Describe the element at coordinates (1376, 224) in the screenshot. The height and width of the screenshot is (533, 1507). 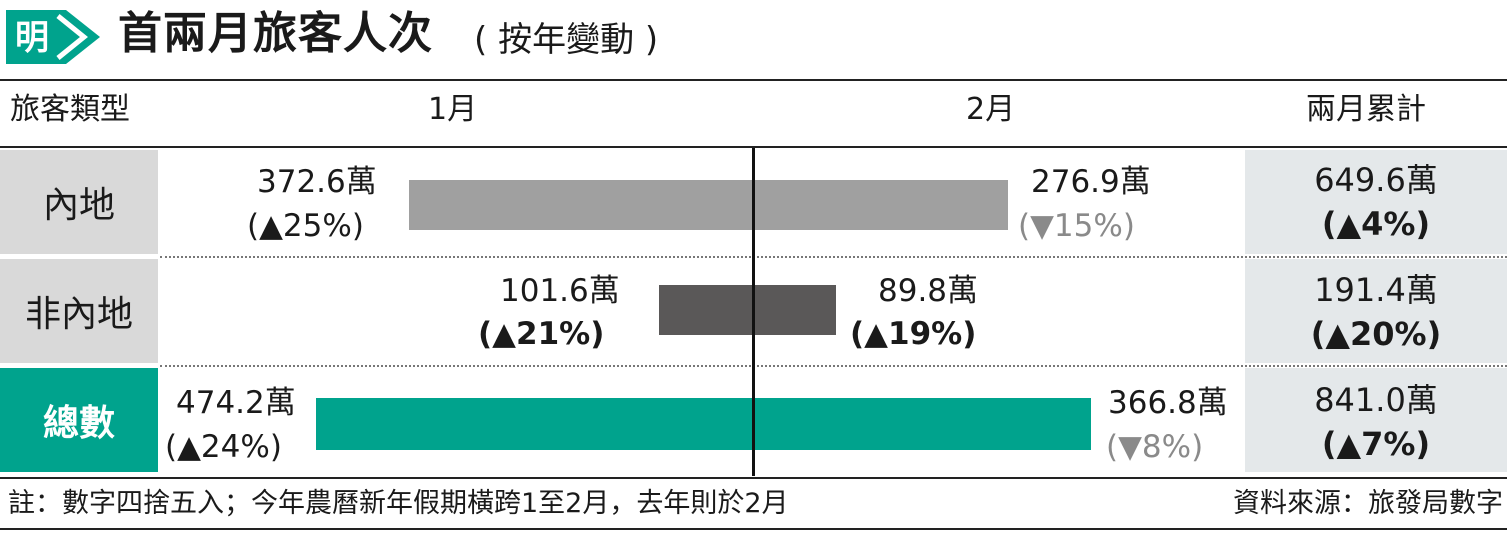
I see `cumulative-change-mainland: (▲4%)` at that location.